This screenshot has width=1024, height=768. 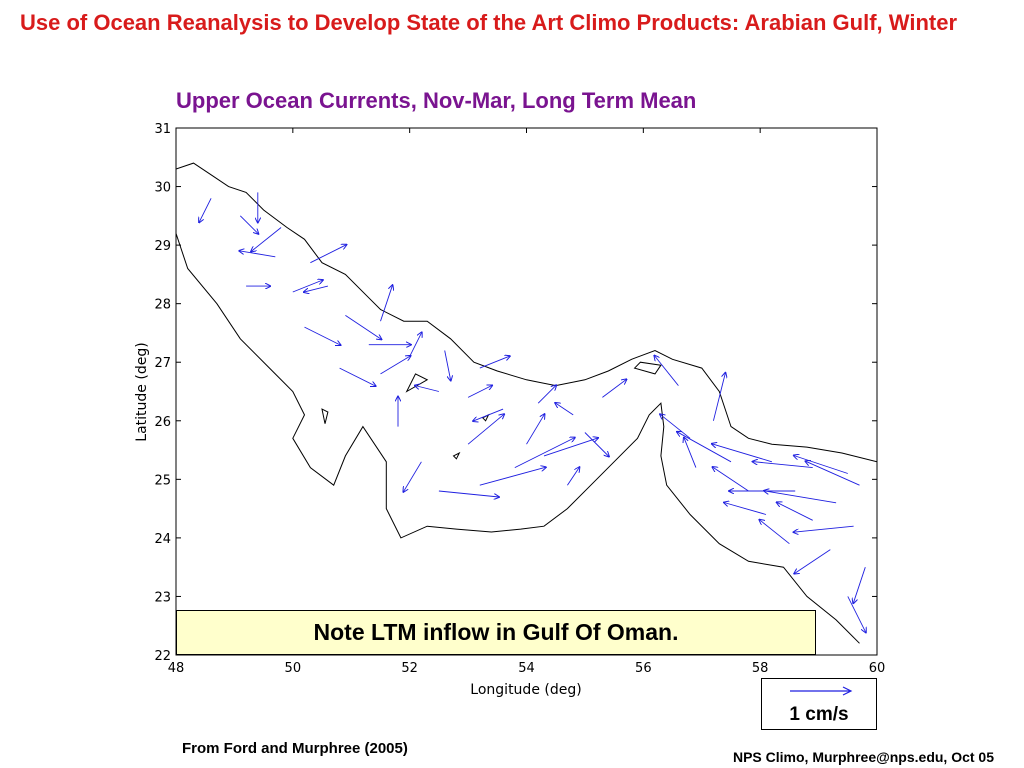 What do you see at coordinates (162, 188) in the screenshot?
I see `y-tick-label: 30` at bounding box center [162, 188].